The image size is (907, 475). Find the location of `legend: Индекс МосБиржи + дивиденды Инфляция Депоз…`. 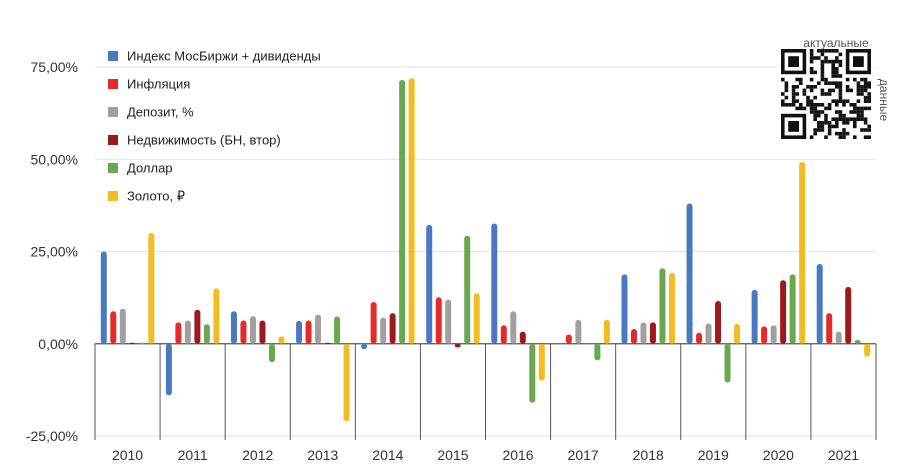

legend: Индекс МосБиржи + дивиденды Инфляция Депоз… is located at coordinates (214, 126).